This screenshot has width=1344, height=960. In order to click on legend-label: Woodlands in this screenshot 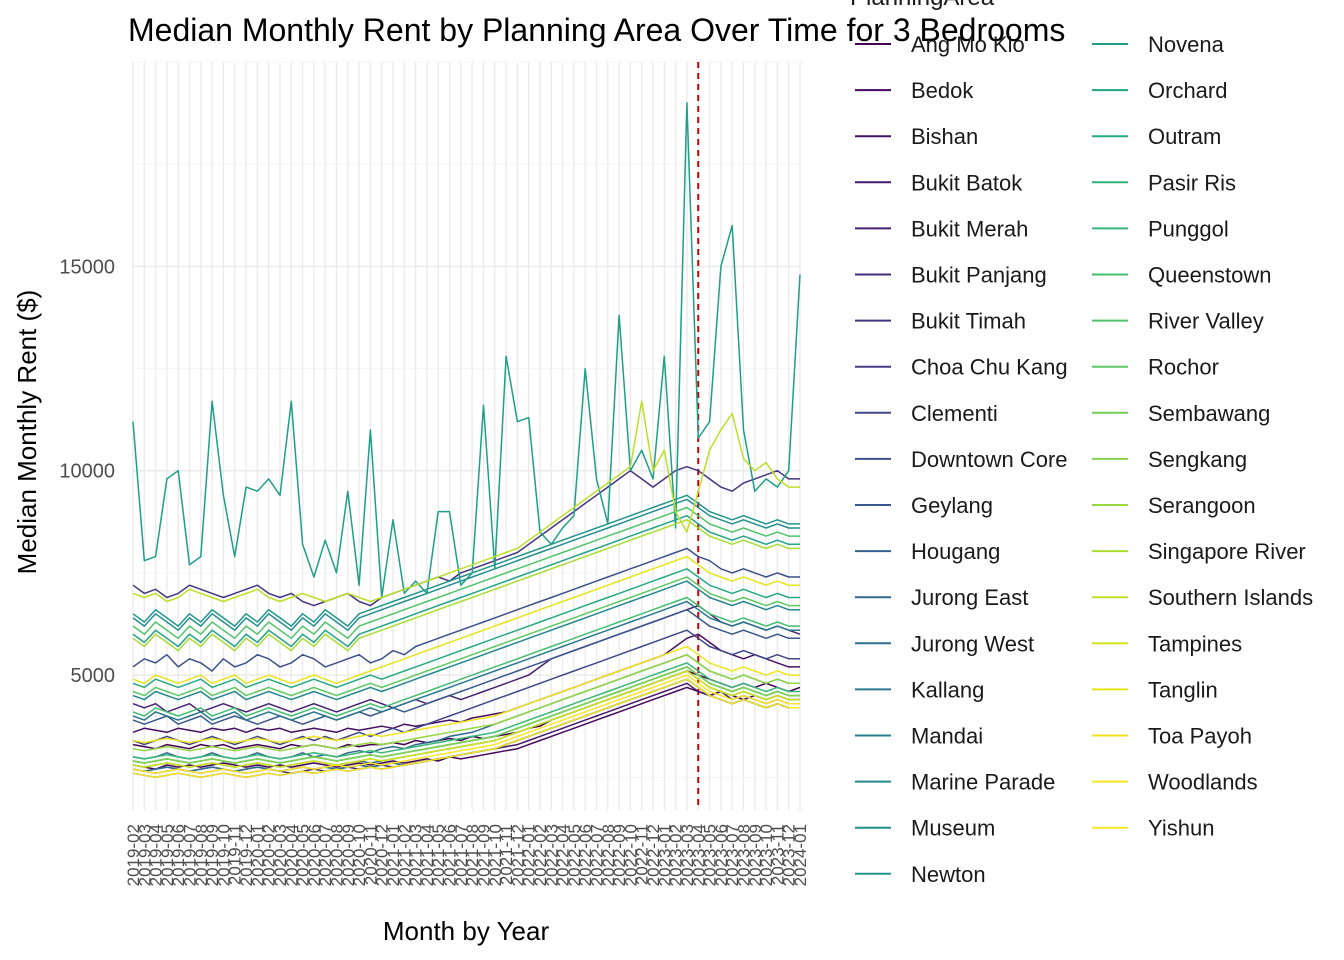, I will do `click(1203, 782)`.